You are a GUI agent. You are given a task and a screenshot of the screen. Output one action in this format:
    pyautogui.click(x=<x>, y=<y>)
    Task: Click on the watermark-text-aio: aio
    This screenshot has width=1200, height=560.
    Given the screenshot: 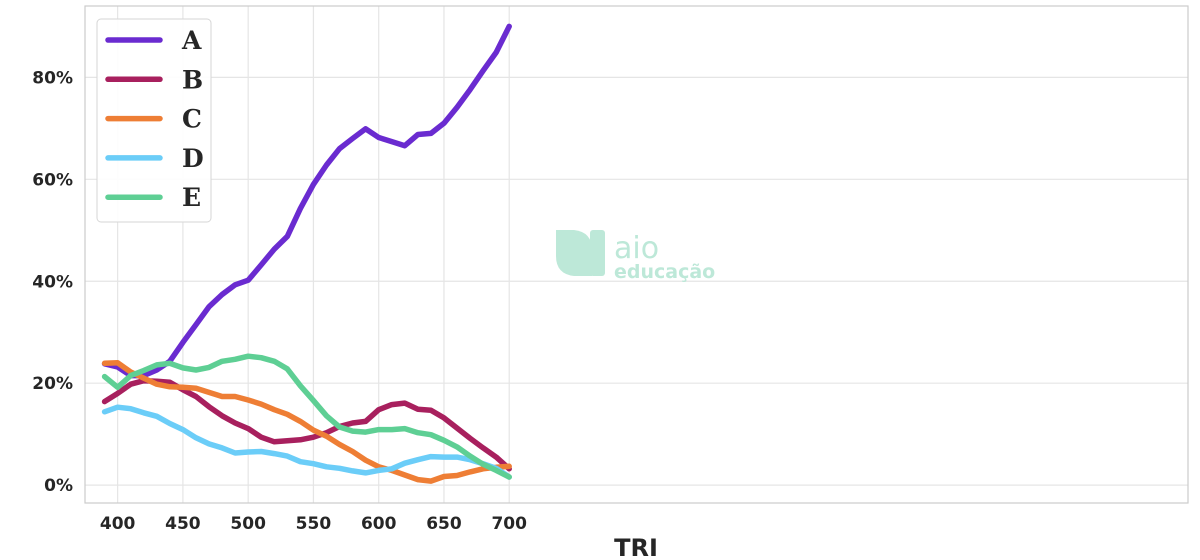 What is the action you would take?
    pyautogui.click(x=636, y=248)
    